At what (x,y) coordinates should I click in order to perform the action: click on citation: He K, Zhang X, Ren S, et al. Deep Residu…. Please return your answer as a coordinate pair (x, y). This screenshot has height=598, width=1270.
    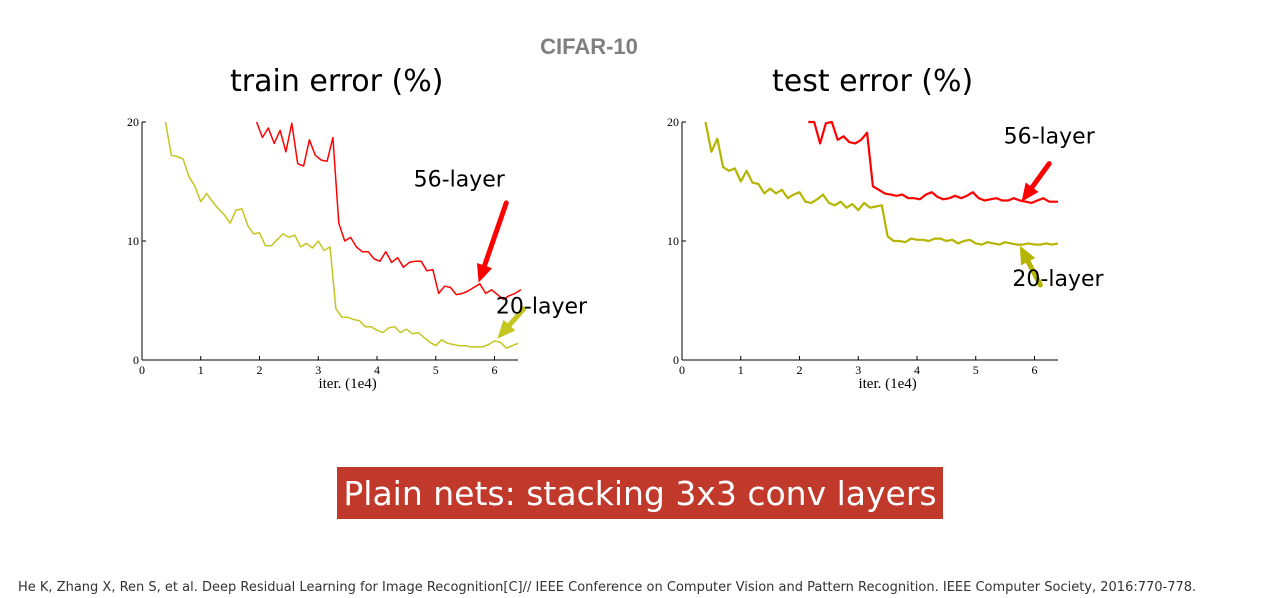
    Looking at the image, I should click on (607, 587).